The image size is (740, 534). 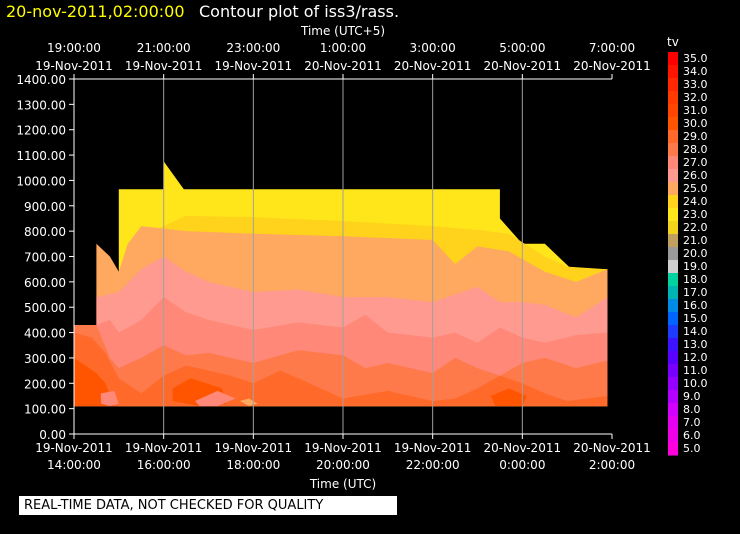 I want to click on colorbar-level-label: 24.0, so click(x=695, y=201).